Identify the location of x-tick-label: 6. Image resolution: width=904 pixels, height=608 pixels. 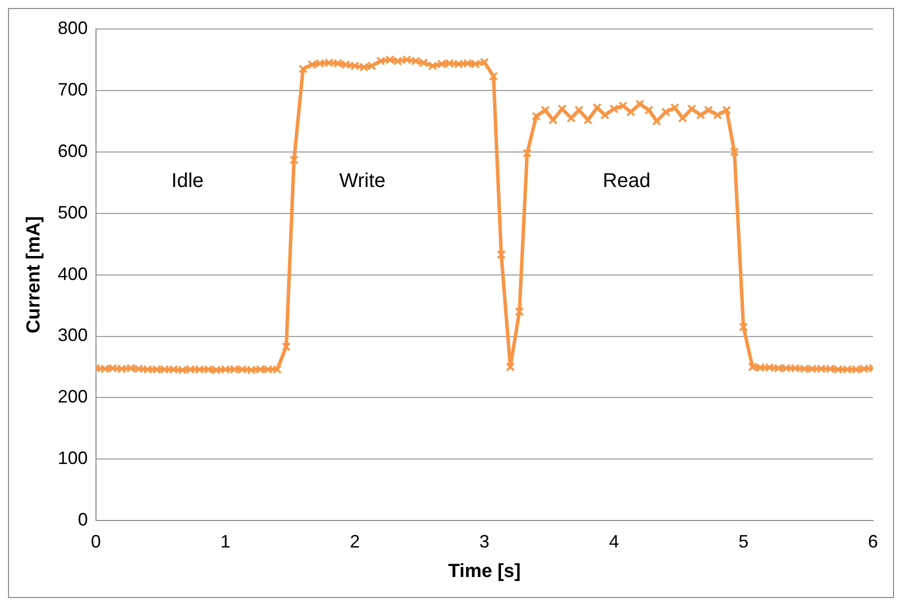
(873, 541).